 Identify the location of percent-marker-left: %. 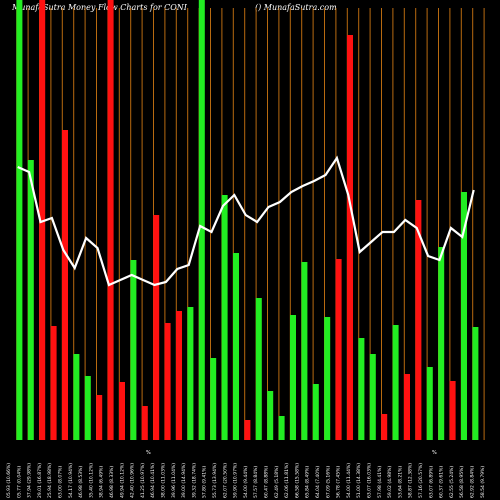
(148, 453).